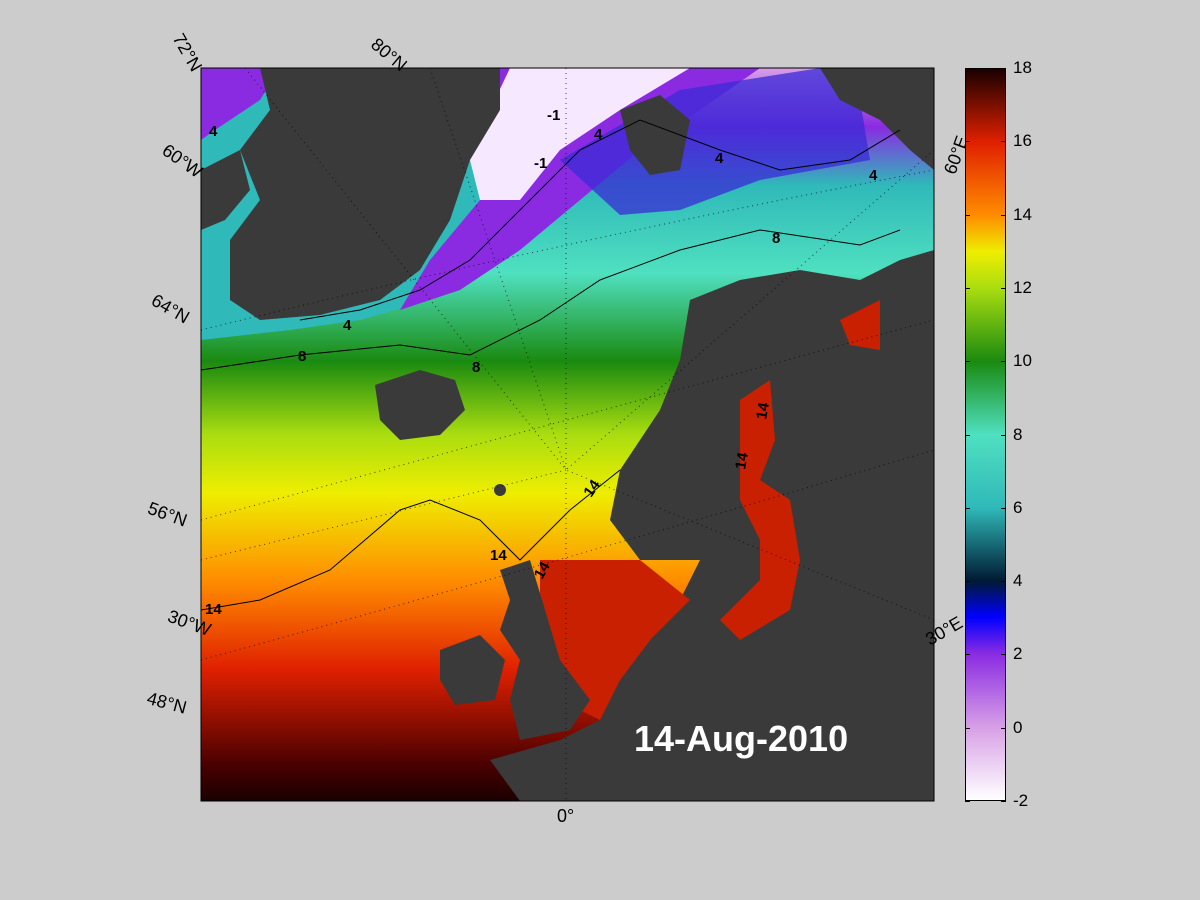  I want to click on france-coast, so click(555, 760).